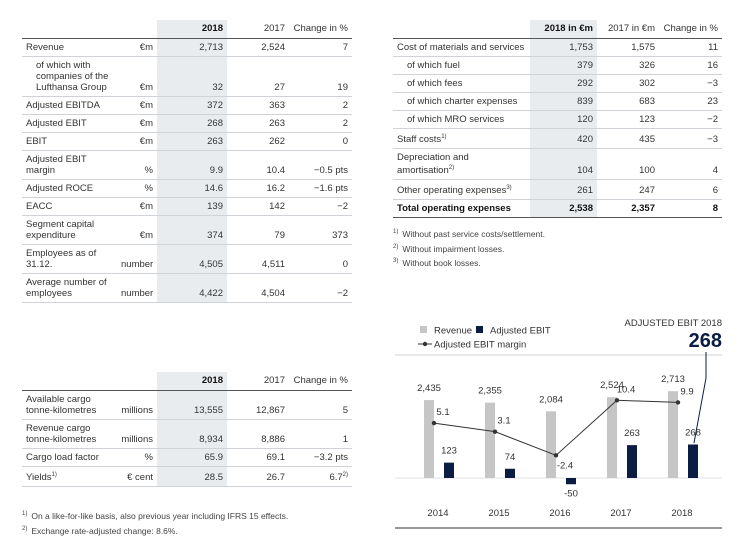  Describe the element at coordinates (632, 433) in the screenshot. I see `data-label: 263` at that location.